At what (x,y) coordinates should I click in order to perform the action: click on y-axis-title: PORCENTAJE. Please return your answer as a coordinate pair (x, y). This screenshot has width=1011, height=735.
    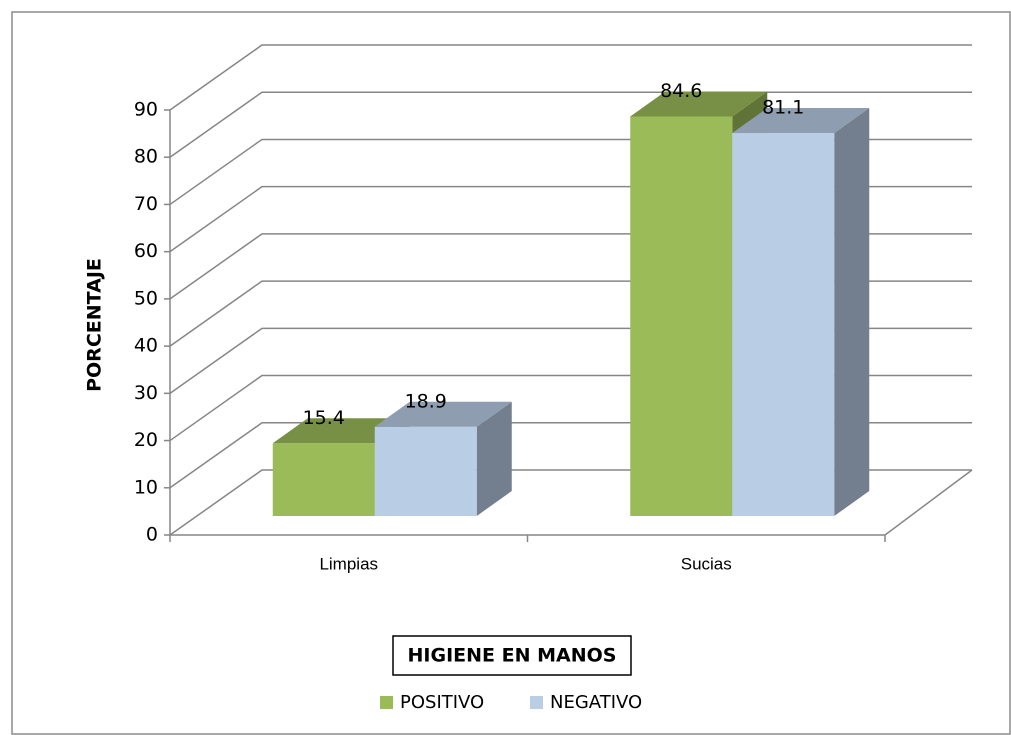
    Looking at the image, I should click on (95, 325).